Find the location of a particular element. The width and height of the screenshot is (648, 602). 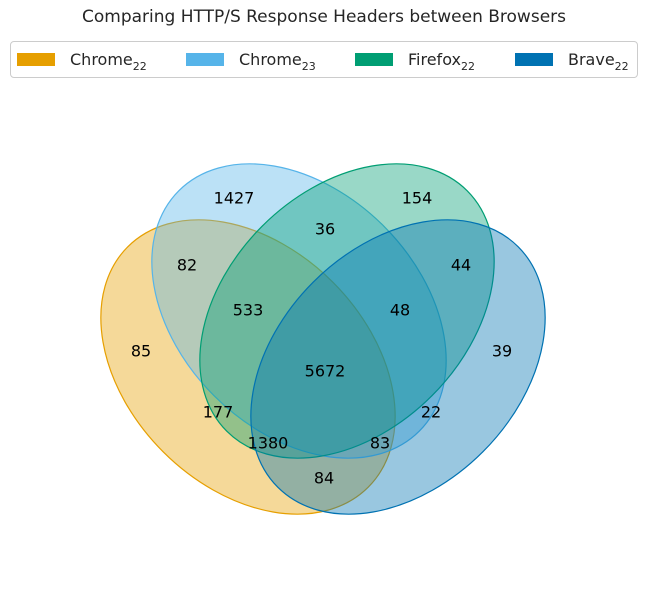

region-chrome22-only: 85 is located at coordinates (141, 351).